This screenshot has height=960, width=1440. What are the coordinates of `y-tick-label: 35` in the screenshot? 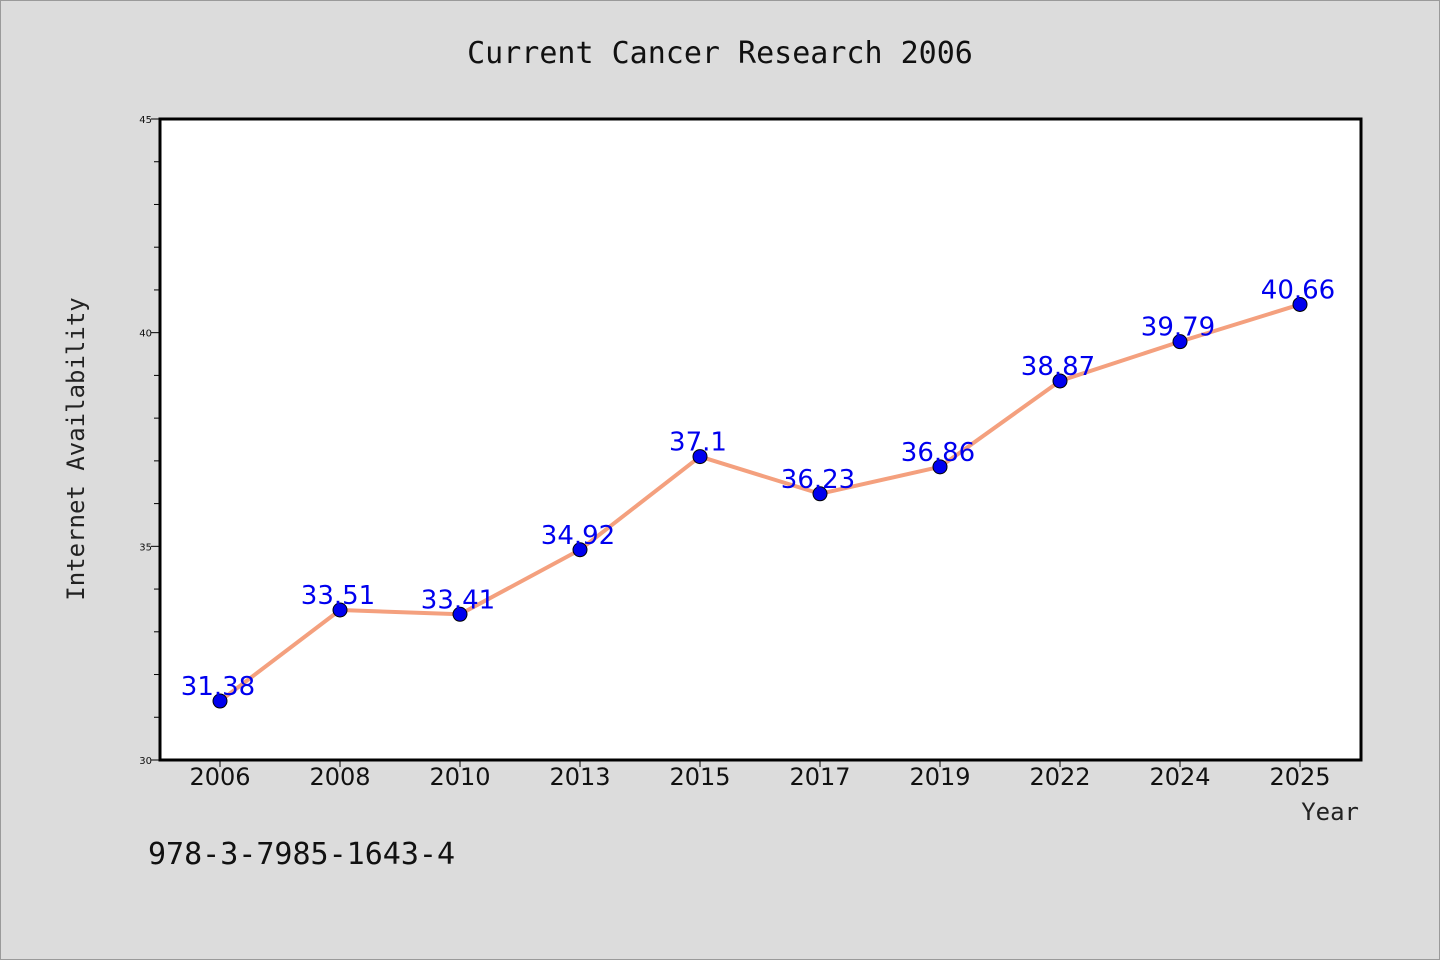 It's located at (145, 547).